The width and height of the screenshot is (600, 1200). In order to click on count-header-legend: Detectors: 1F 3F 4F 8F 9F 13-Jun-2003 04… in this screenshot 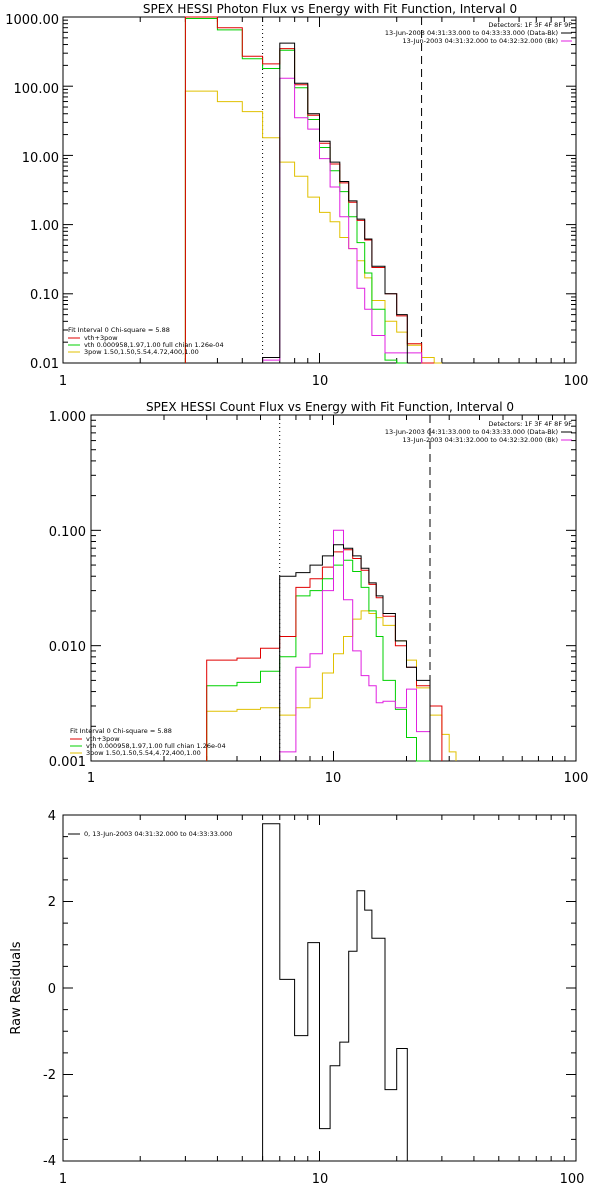, I will do `click(478, 432)`.